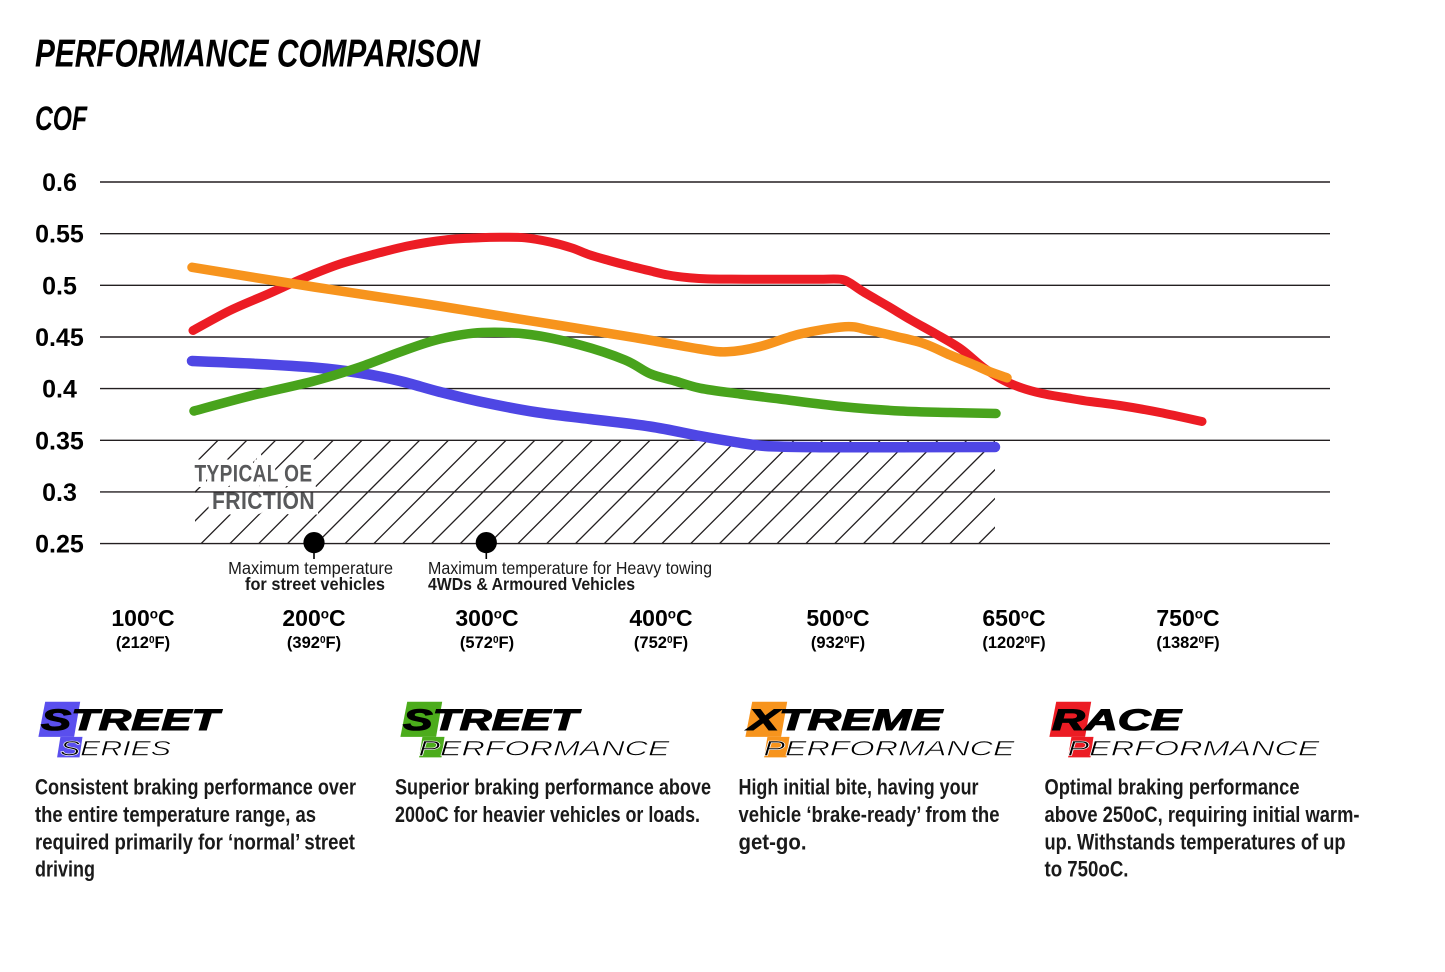 Image resolution: width=1445 pixels, height=972 pixels. I want to click on svg-text: 0.35, so click(59, 441).